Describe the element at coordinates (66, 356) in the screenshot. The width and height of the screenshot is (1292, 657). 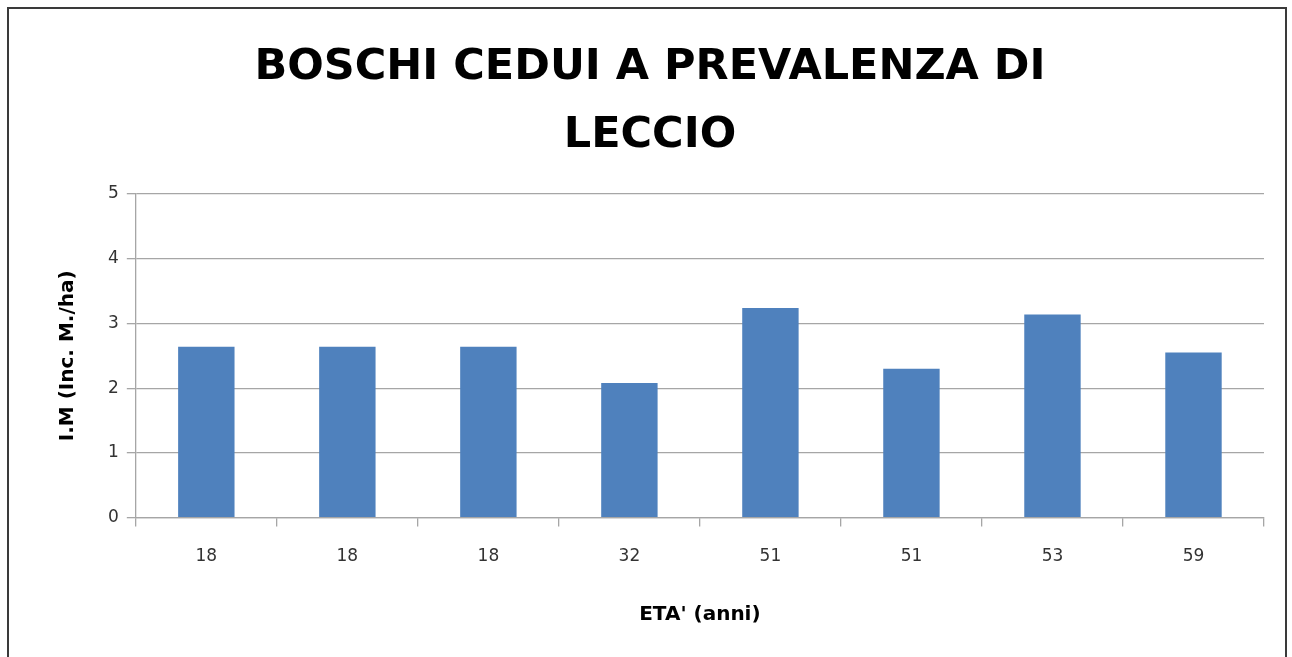
I see `y-axis-title: I.M (Inc. M./ha)` at that location.